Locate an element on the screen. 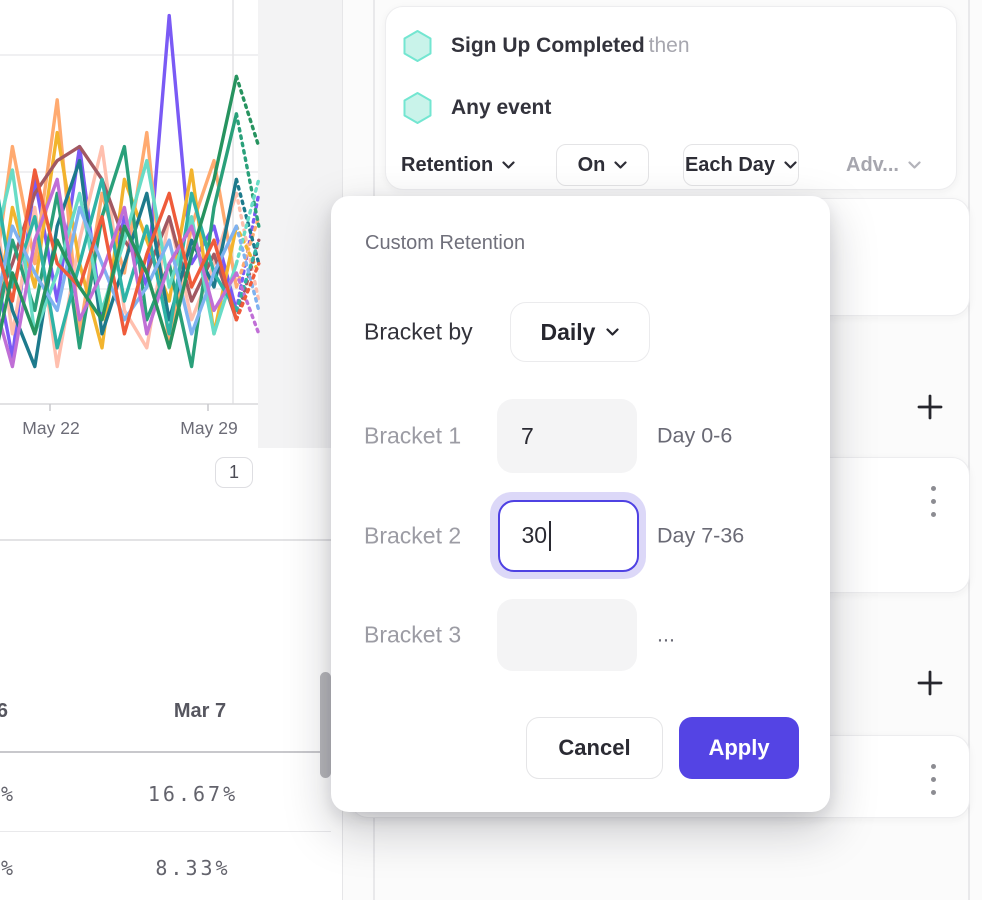 Image resolution: width=982 pixels, height=900 pixels. chart-right-gutter is located at coordinates (300, 224).